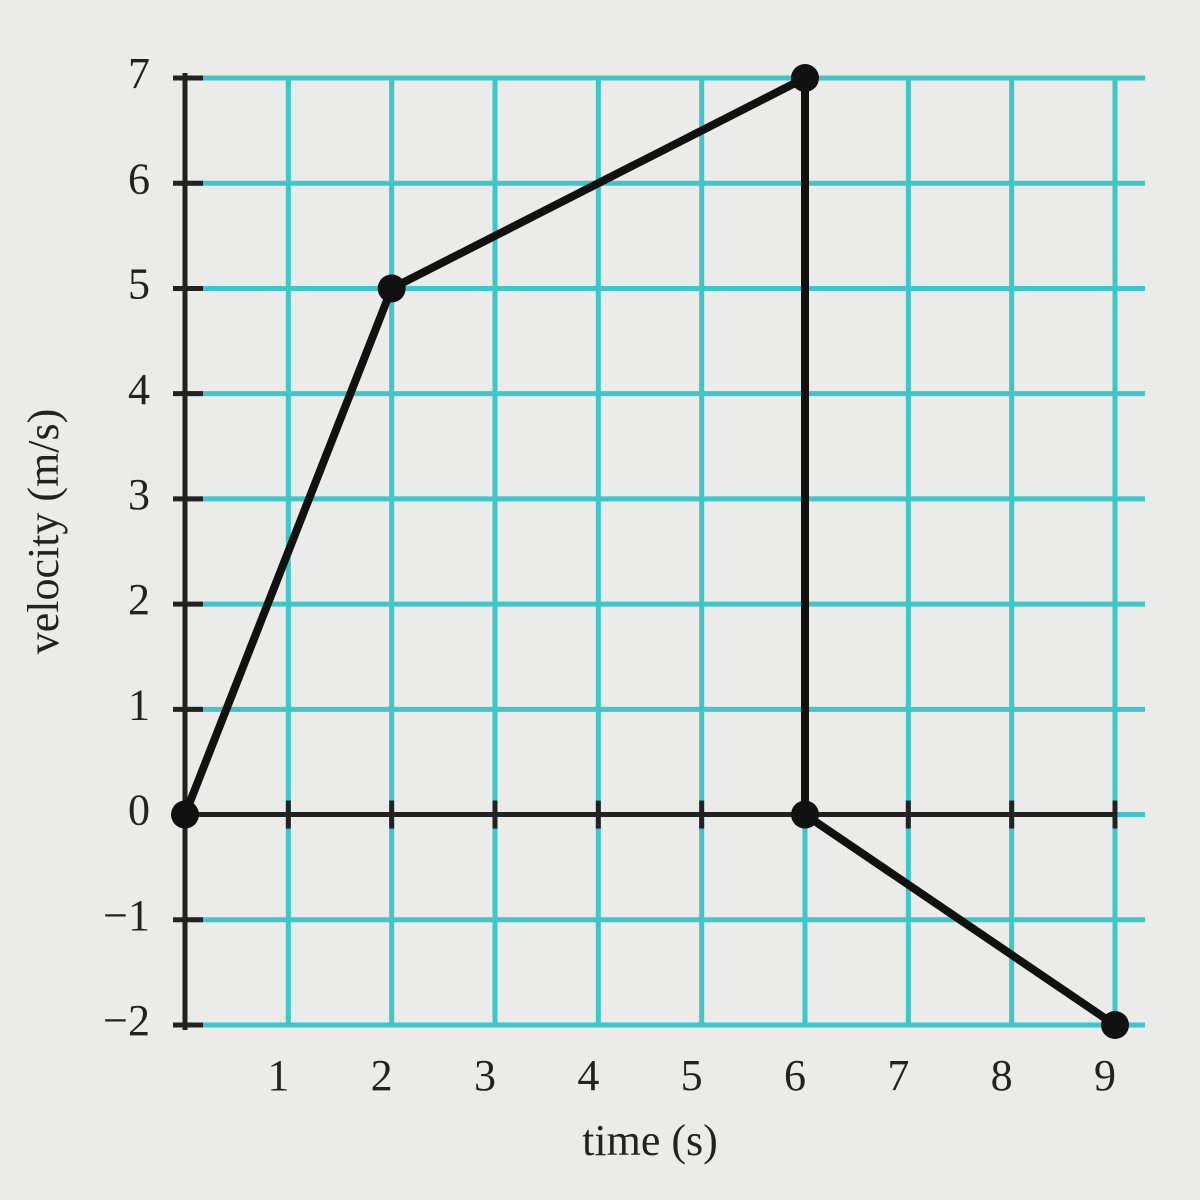 The image size is (1200, 1200). I want to click on x-tick-label: 4, so click(588, 1075).